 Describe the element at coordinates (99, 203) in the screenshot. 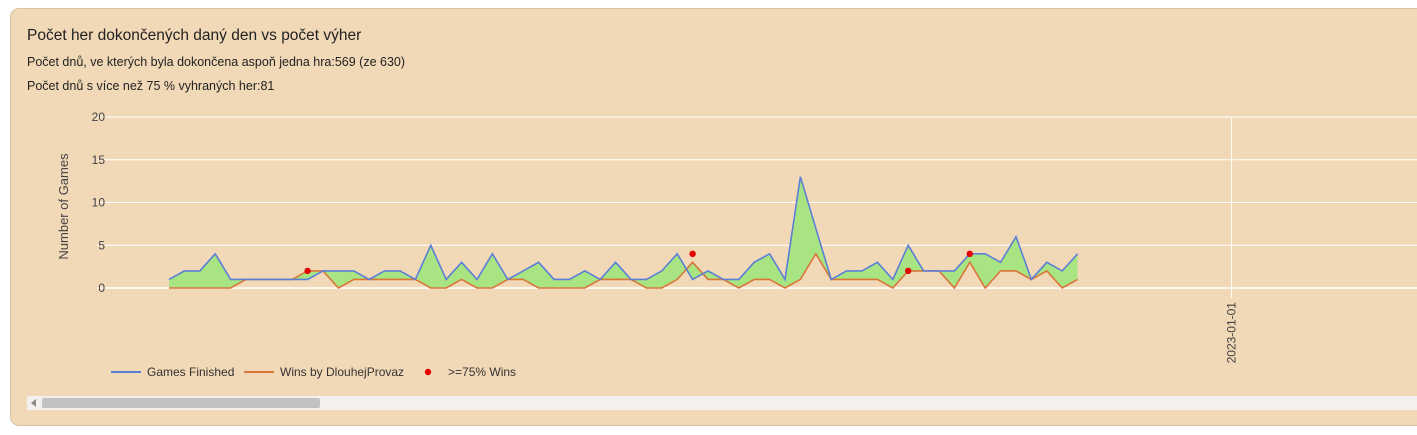

I see `y-tick-label: 10` at that location.